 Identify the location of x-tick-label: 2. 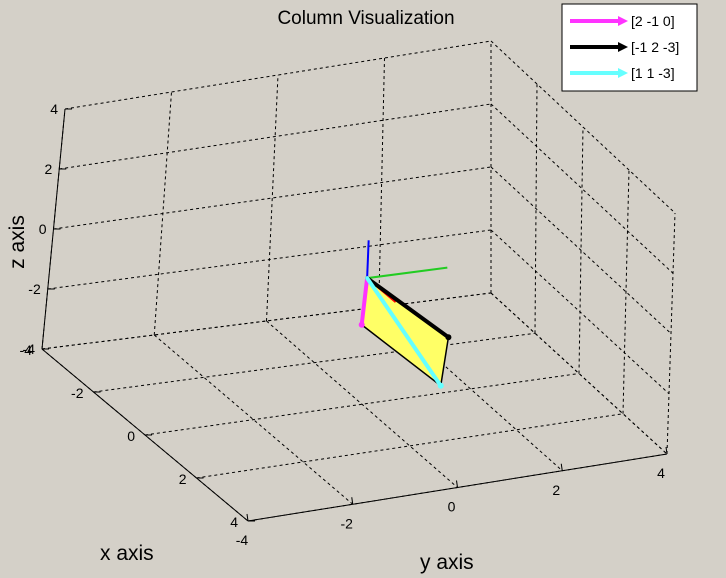
(183, 479).